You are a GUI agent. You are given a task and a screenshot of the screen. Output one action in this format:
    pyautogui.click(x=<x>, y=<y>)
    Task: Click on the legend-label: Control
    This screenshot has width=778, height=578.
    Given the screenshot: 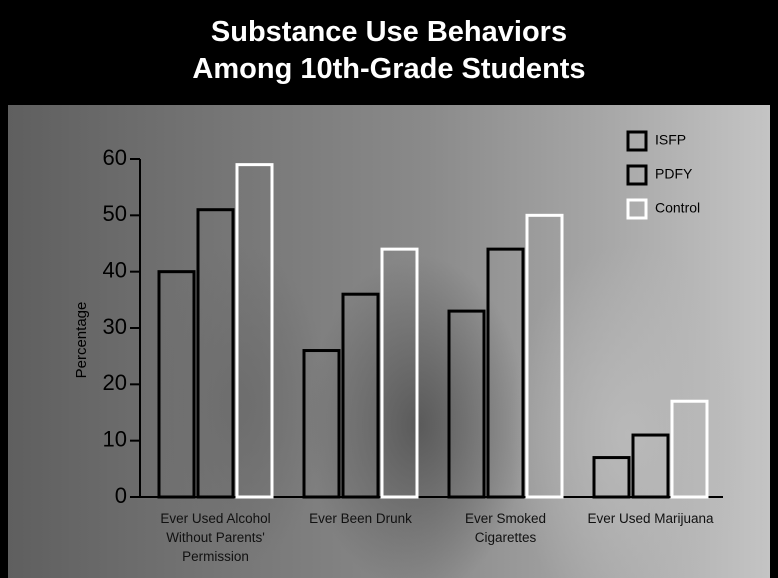 What is the action you would take?
    pyautogui.click(x=677, y=208)
    